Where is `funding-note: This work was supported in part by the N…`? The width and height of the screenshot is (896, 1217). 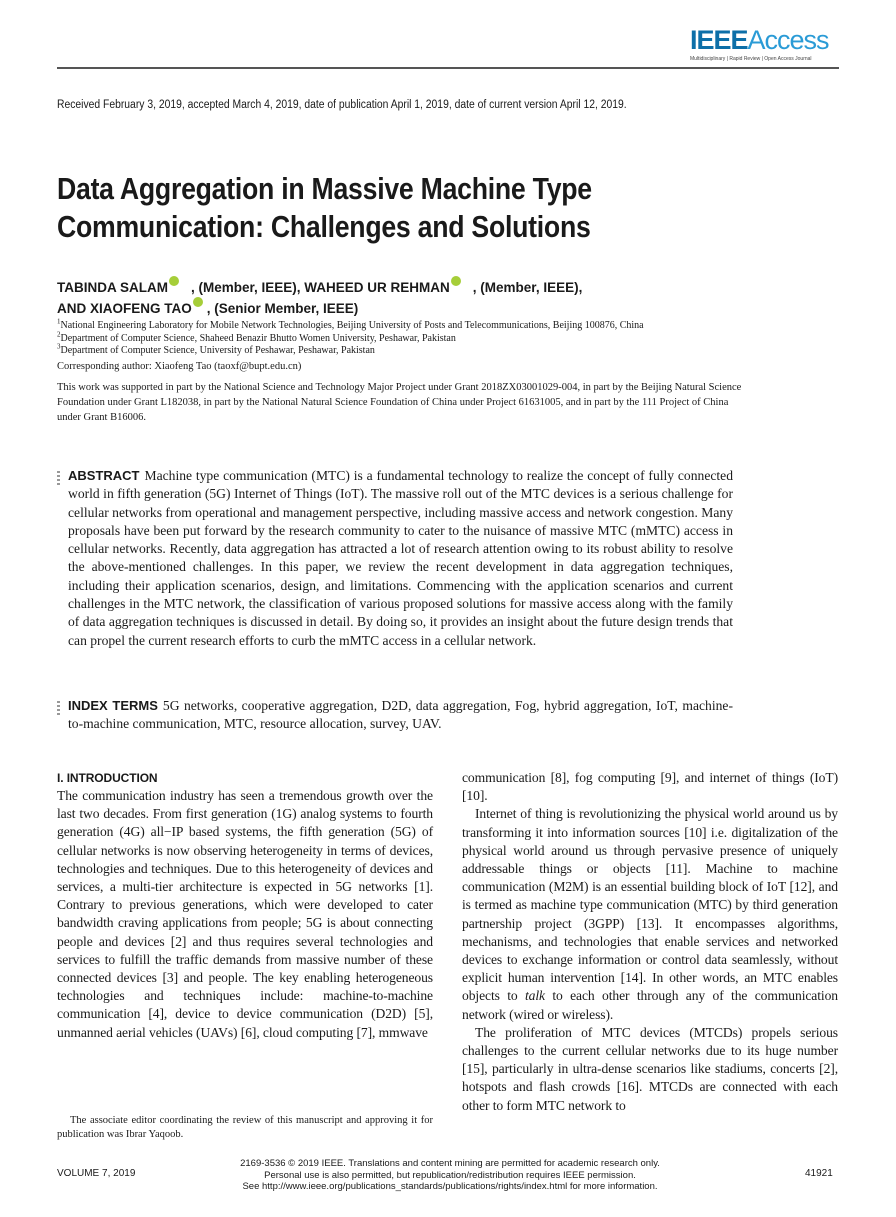
funding-note: This work was supported in part by the N… is located at coordinates (399, 402).